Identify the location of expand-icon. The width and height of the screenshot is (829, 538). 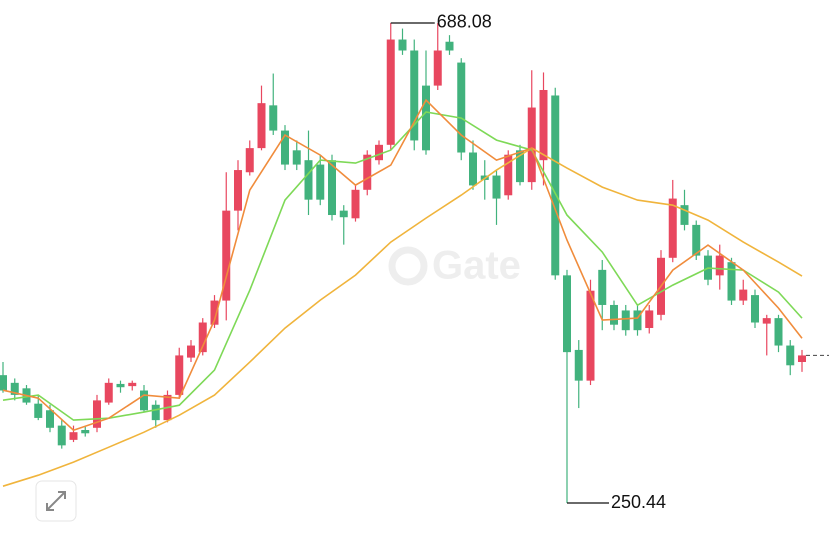
(56, 501).